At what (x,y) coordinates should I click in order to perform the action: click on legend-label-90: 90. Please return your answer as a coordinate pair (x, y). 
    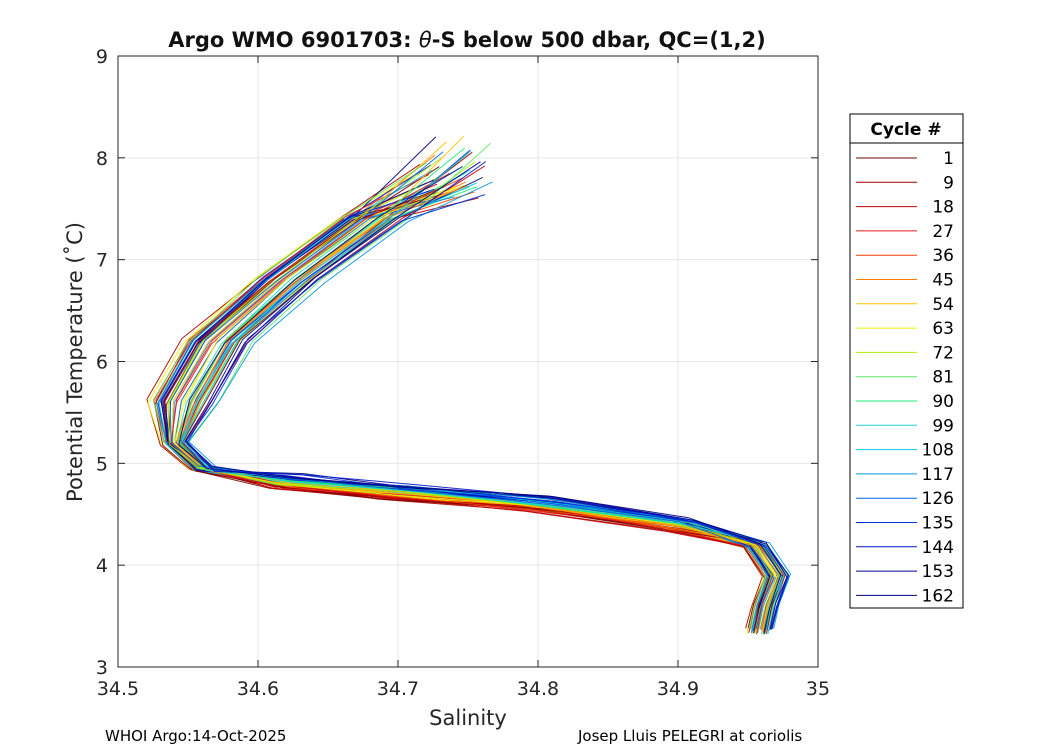
    Looking at the image, I should click on (943, 402).